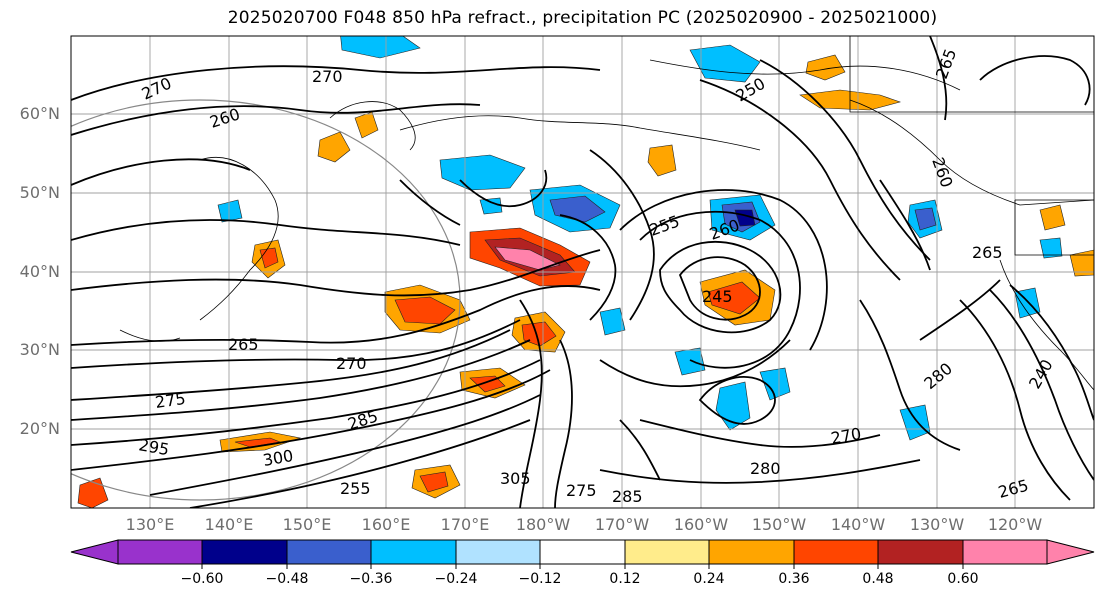 This screenshot has height=601, width=1105. I want to click on colorbar-tick-label: −0.36, so click(371, 579).